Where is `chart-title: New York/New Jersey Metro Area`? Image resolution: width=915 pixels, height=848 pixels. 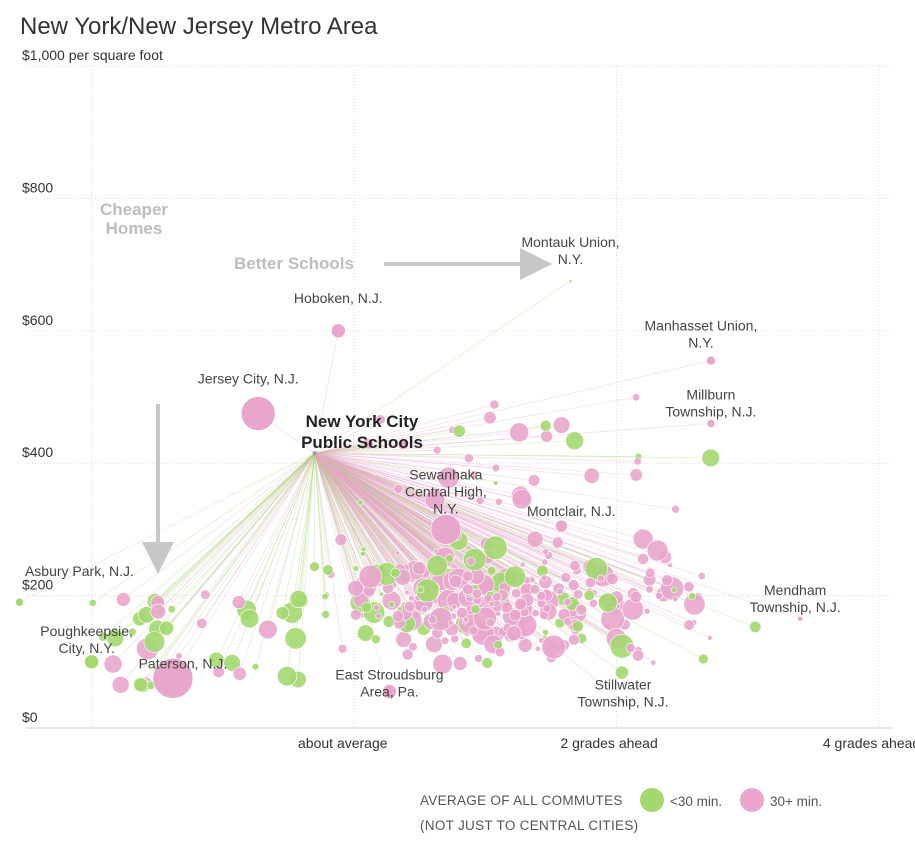 chart-title: New York/New Jersey Metro Area is located at coordinates (199, 26).